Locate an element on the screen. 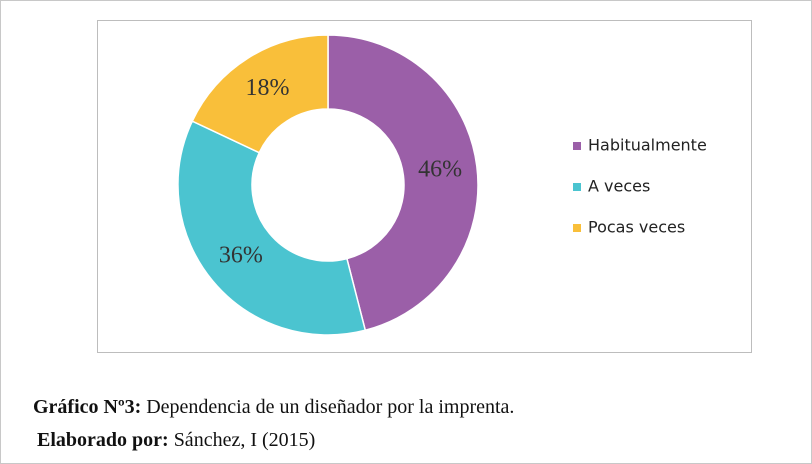 The width and height of the screenshot is (812, 464). value-label: 18% is located at coordinates (267, 88).